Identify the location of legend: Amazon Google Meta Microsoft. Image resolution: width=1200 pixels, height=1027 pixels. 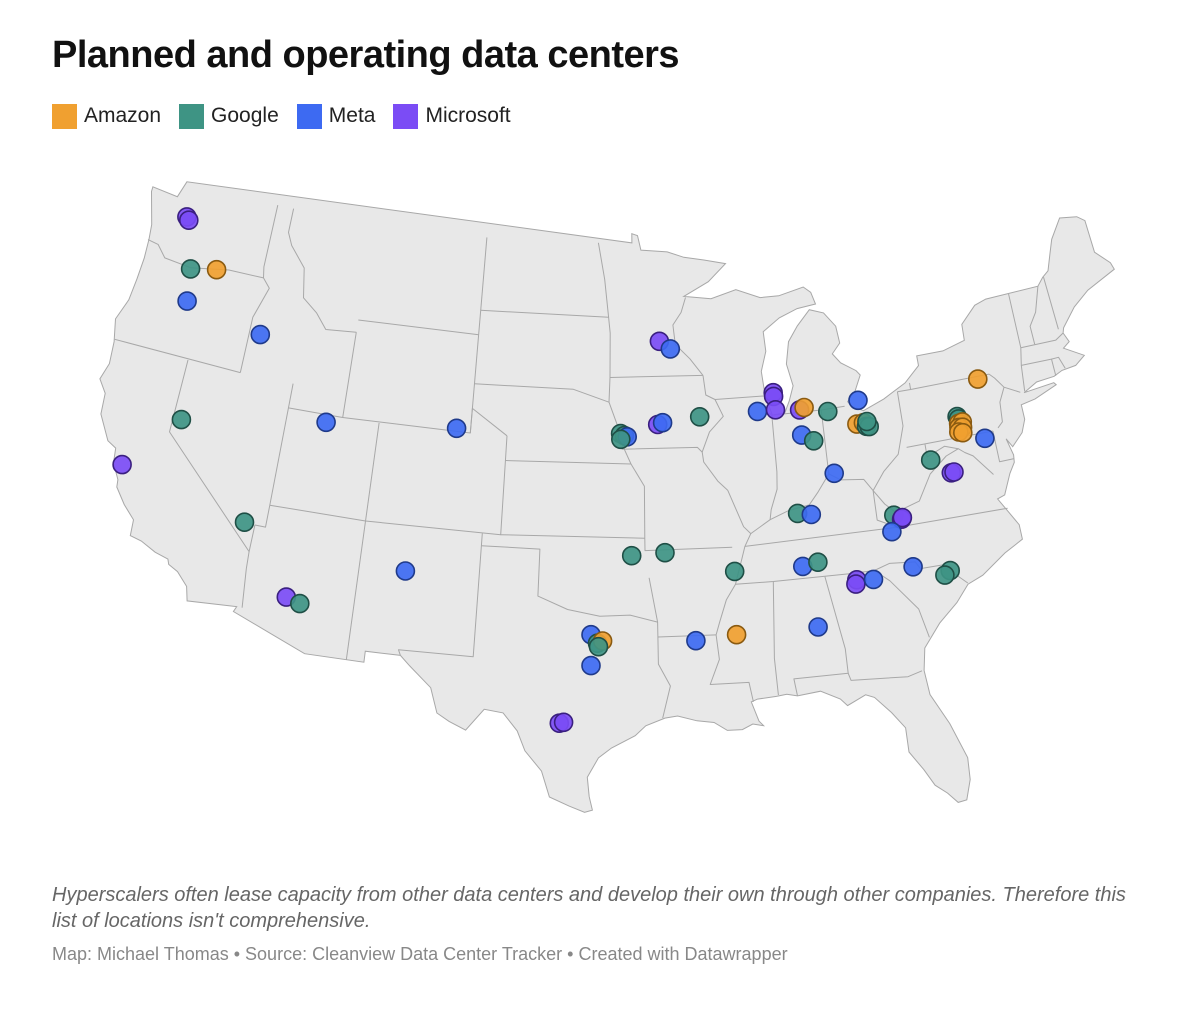
(290, 116).